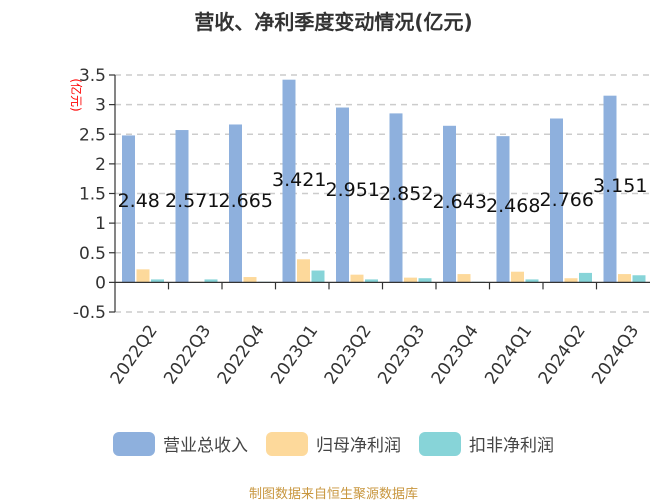 The height and width of the screenshot is (502, 667). What do you see at coordinates (100, 283) in the screenshot?
I see `y-tick-label: 0` at bounding box center [100, 283].